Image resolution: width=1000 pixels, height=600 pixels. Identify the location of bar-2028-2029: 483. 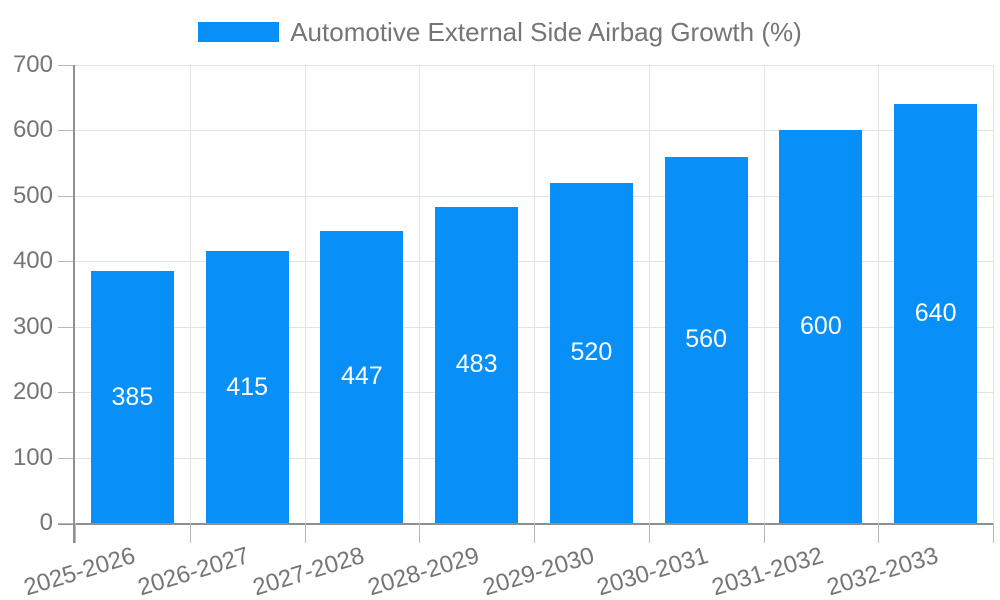
(477, 364).